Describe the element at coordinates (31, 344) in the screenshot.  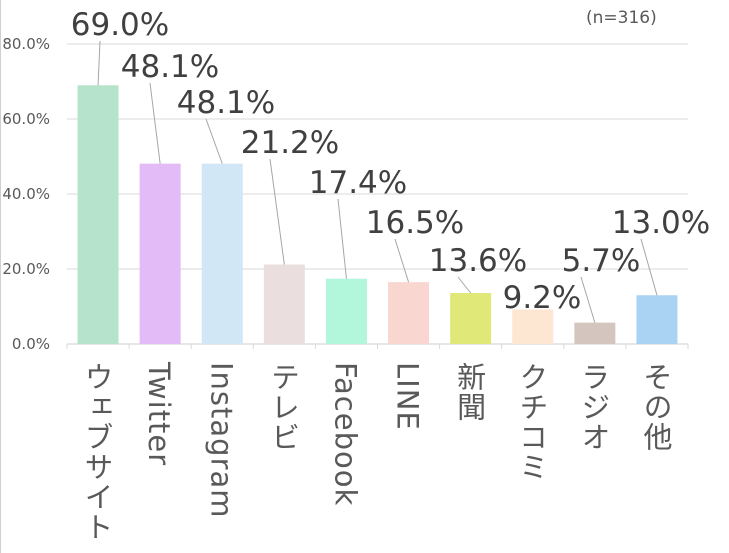
I see `y-tick-label: 0.0%` at that location.